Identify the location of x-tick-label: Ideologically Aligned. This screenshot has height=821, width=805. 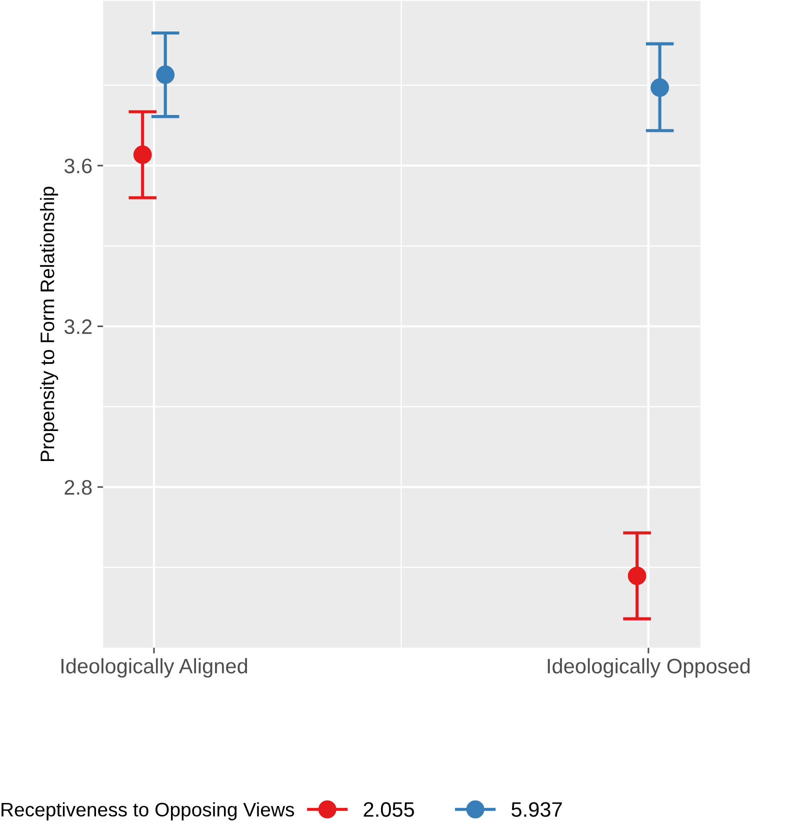
(155, 668).